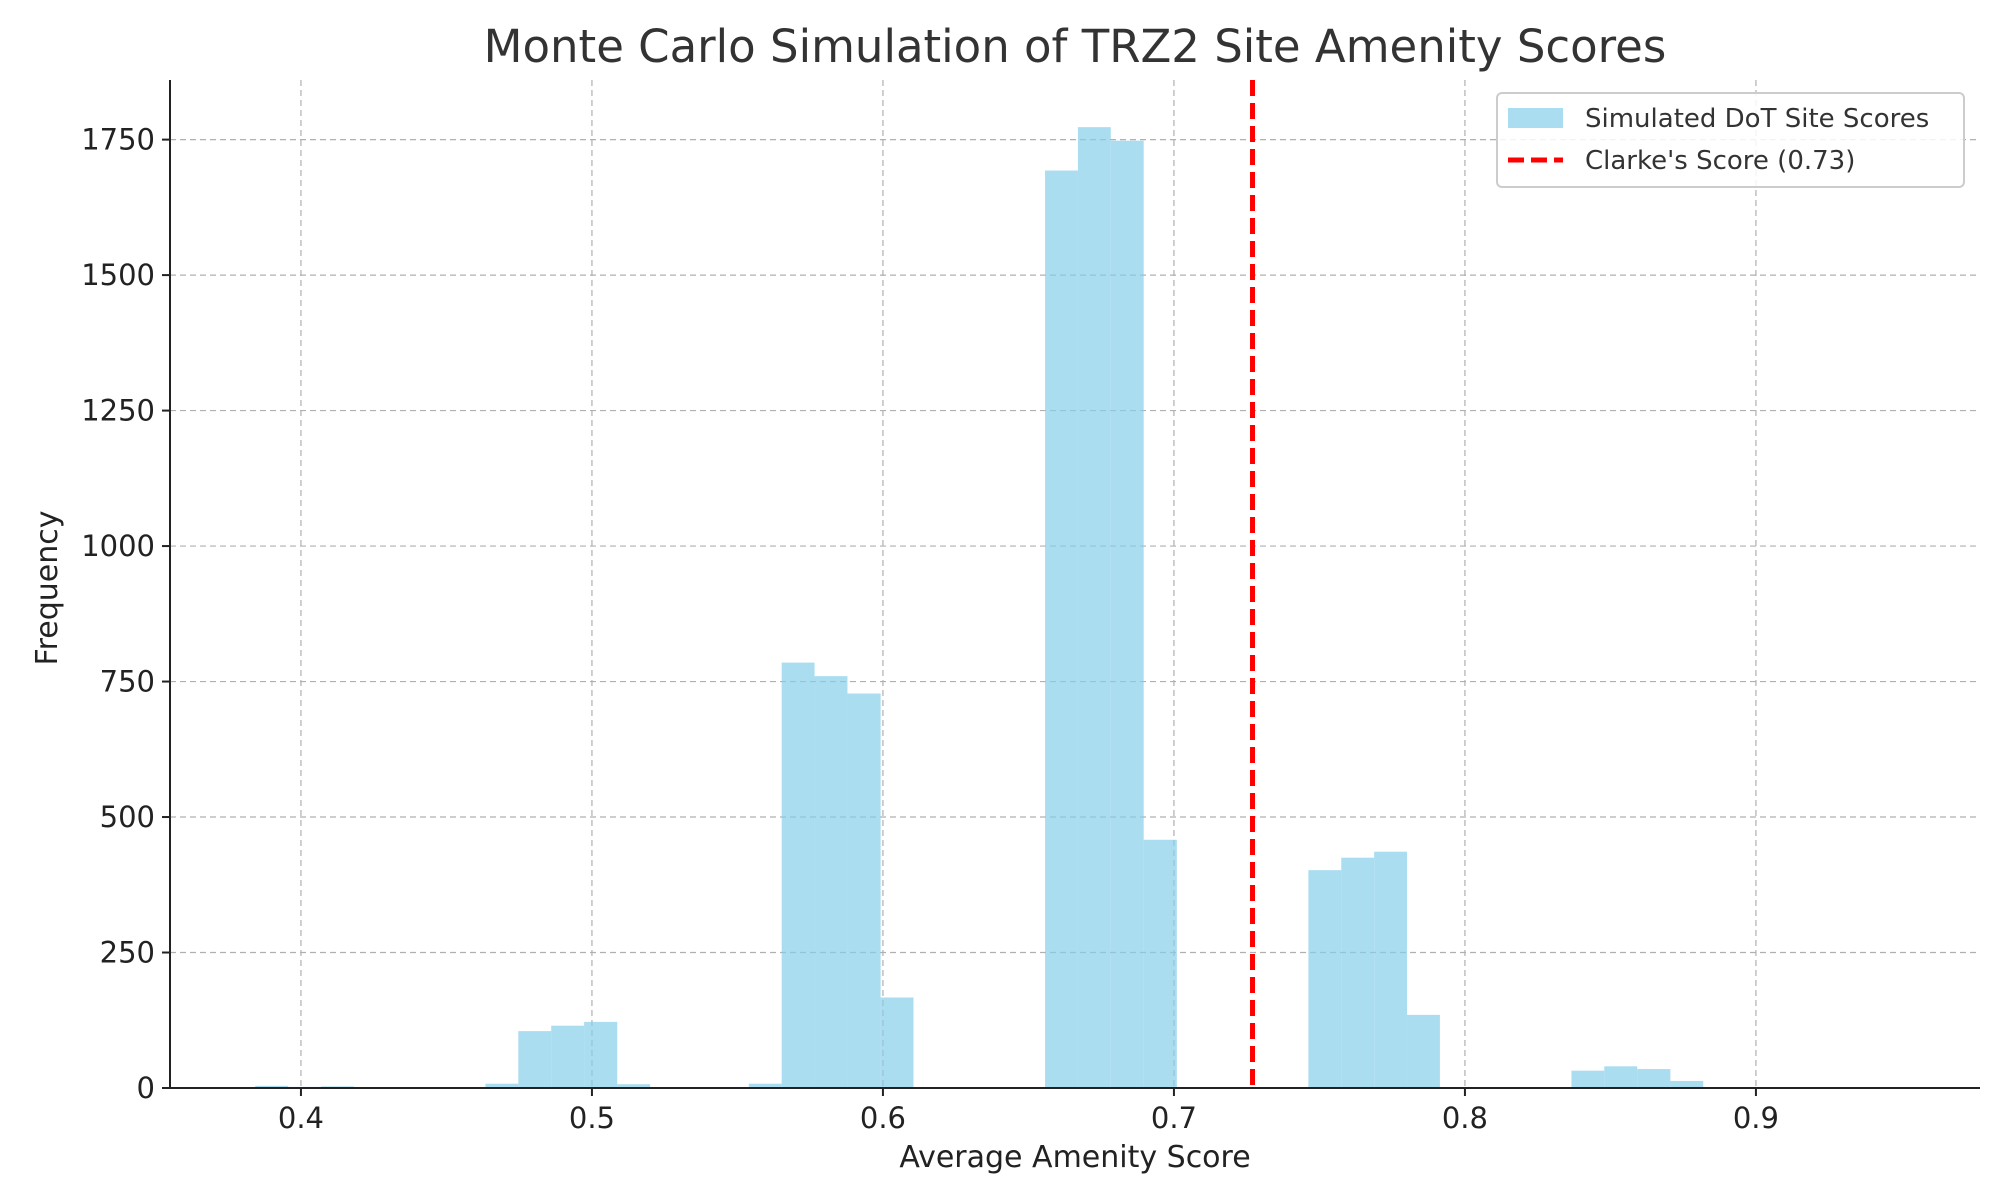 Image resolution: width=2000 pixels, height=1200 pixels. What do you see at coordinates (47, 588) in the screenshot?
I see `y-axis-label: Frequency` at bounding box center [47, 588].